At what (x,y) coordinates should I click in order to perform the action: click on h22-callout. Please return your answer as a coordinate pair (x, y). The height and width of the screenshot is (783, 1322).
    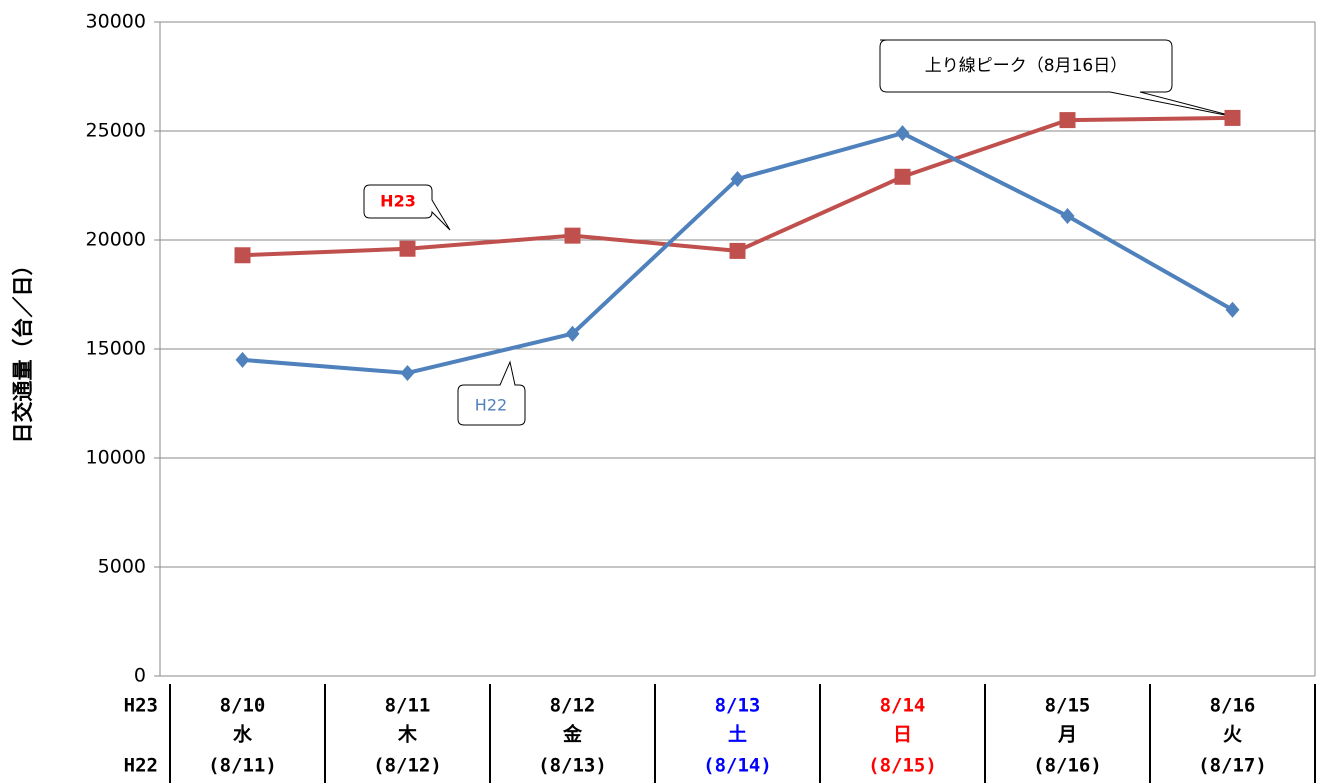
    Looking at the image, I should click on (491, 393).